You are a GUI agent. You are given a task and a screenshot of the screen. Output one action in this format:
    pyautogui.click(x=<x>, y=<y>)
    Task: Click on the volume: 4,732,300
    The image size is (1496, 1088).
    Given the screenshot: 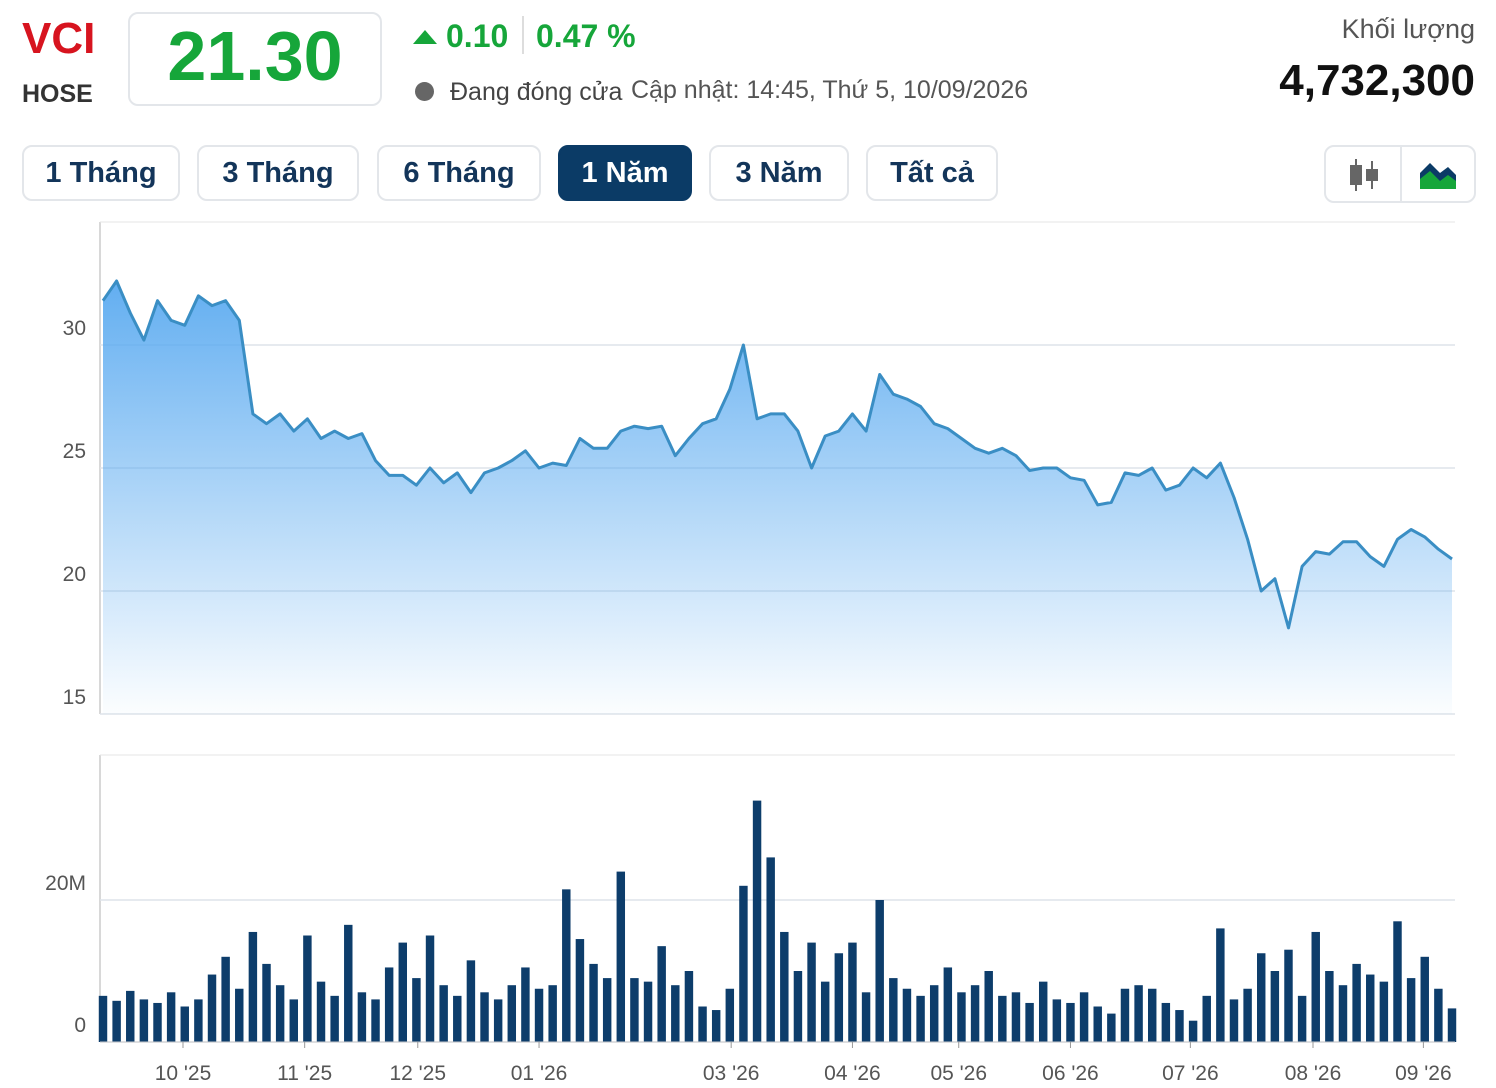 What is the action you would take?
    pyautogui.click(x=1377, y=80)
    